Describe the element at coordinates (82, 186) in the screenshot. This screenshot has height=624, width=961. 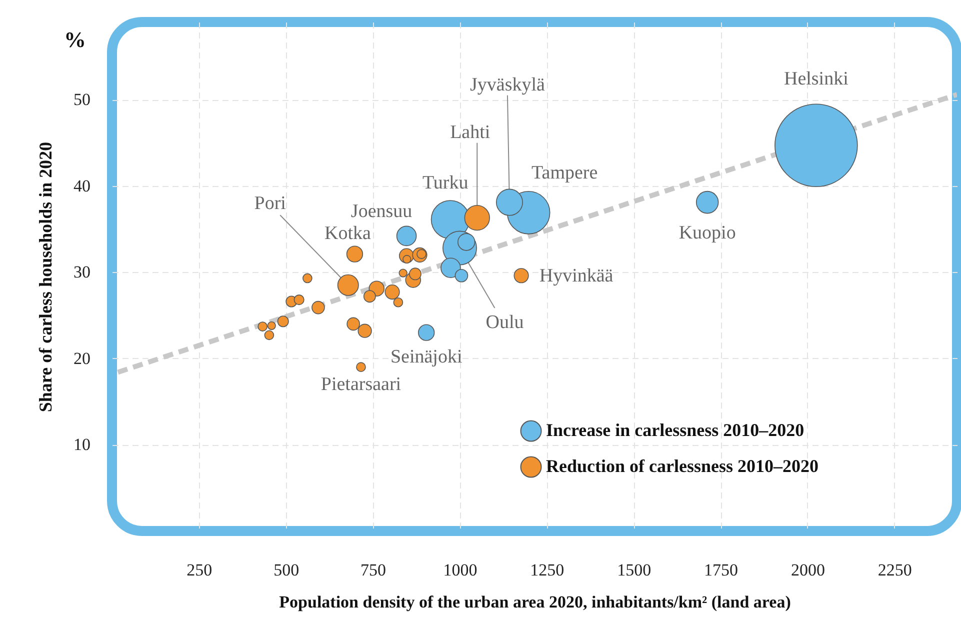
I see `y-tick-label: 40` at that location.